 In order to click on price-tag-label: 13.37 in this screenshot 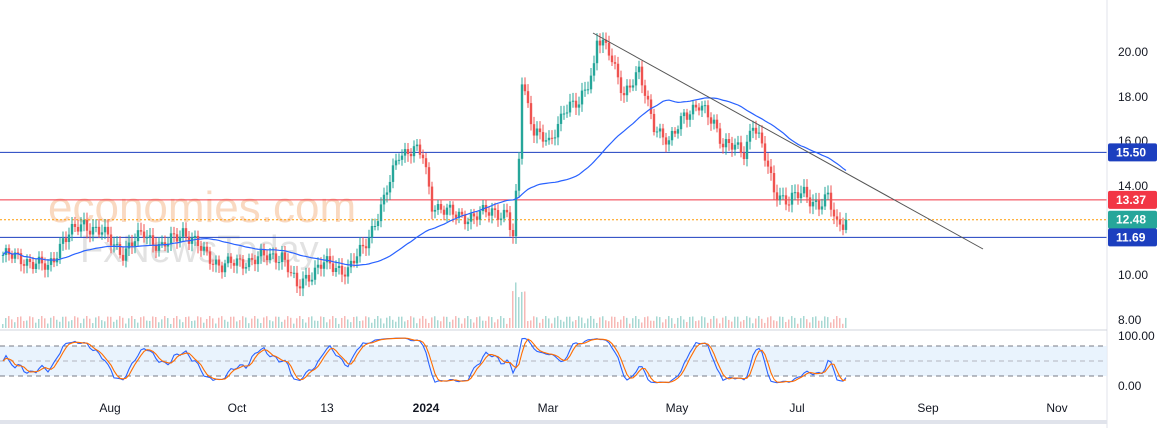, I will do `click(1131, 200)`.